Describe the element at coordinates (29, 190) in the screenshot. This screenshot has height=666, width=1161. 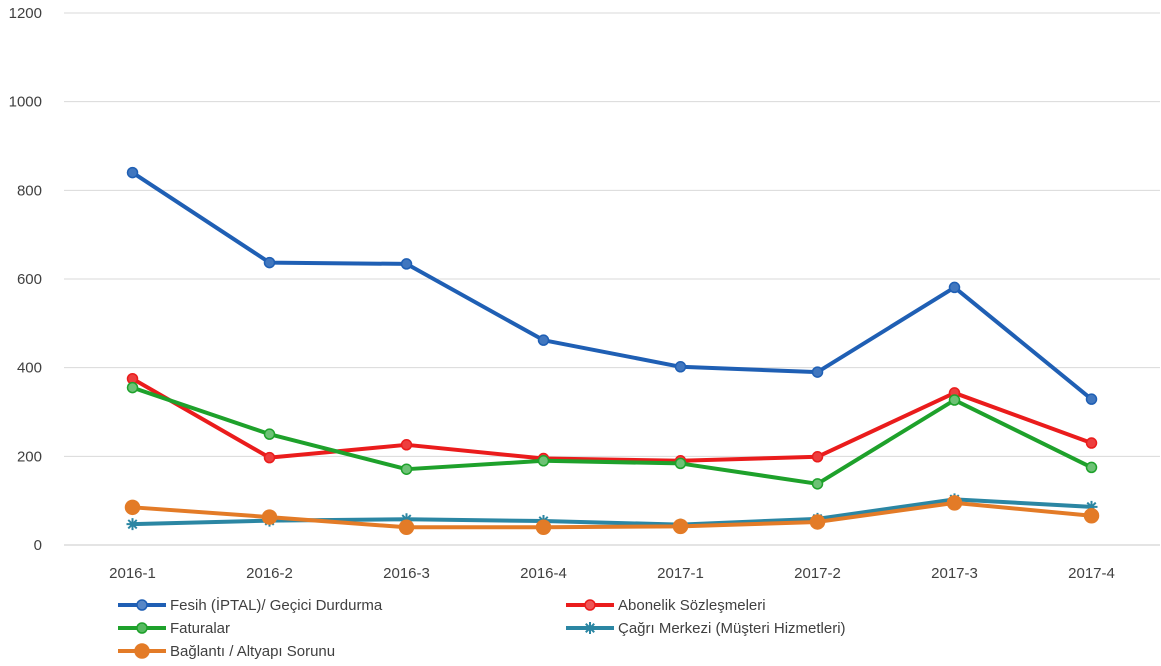
I see `y-tick-label: 800` at that location.